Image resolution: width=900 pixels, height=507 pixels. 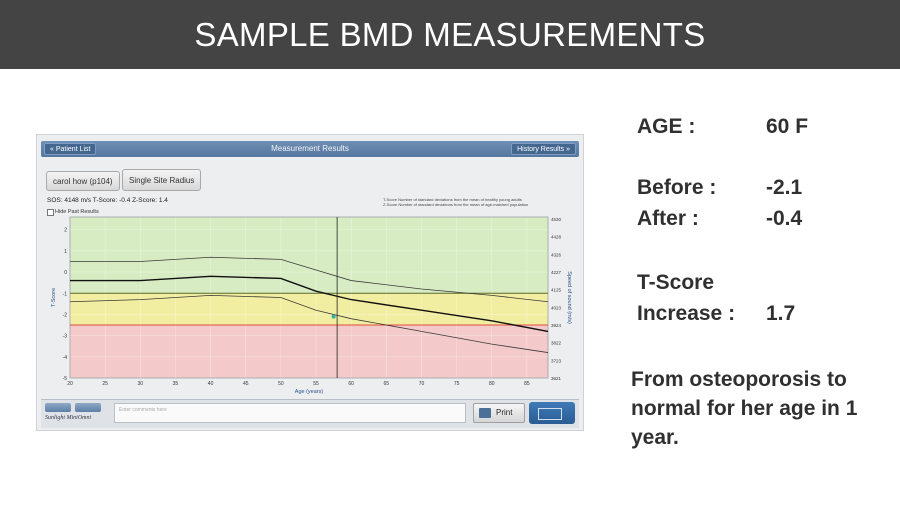 I want to click on nav-left-button, so click(x=58, y=407).